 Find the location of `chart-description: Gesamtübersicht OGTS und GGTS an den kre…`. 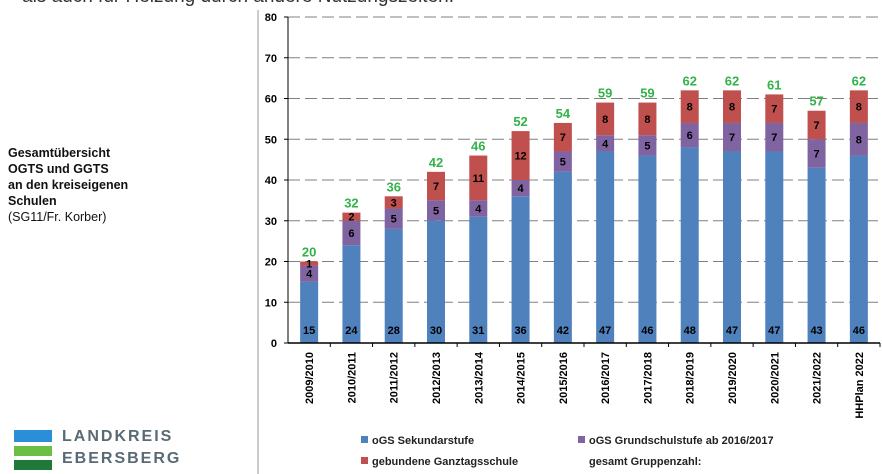

chart-description: Gesamtübersicht OGTS und GGTS an den kre… is located at coordinates (113, 185).